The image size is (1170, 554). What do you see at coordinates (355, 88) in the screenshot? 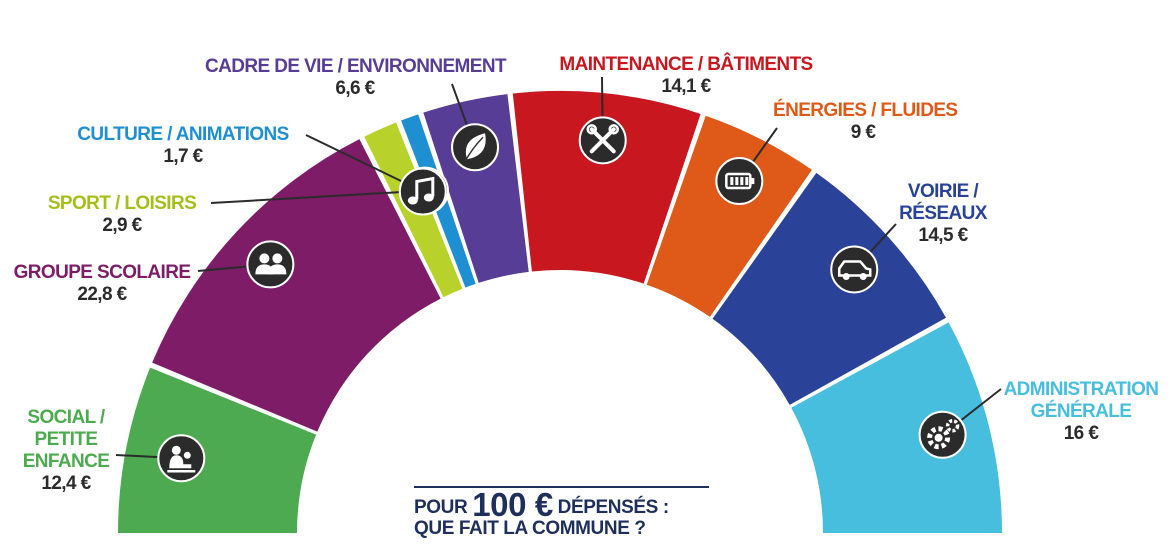
I see `label-value-cadre-de-vie-environnement: 6,6 €` at bounding box center [355, 88].